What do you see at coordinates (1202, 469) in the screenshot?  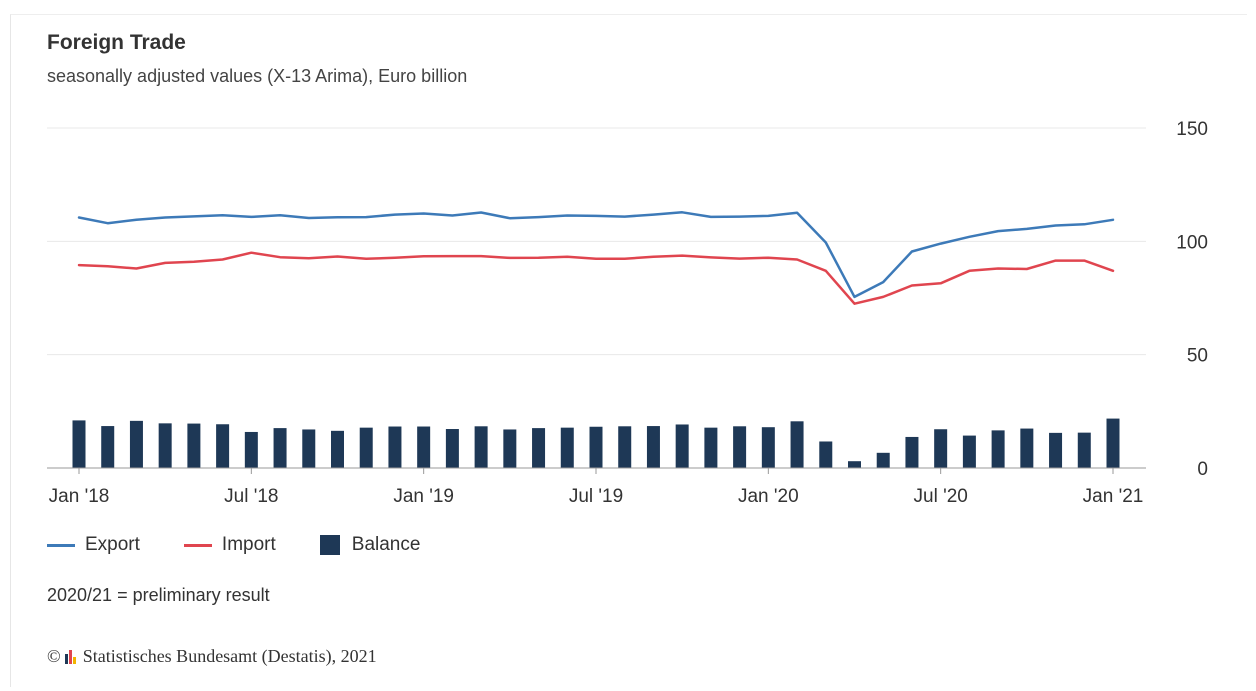 I see `y-tick-label: 0` at bounding box center [1202, 469].